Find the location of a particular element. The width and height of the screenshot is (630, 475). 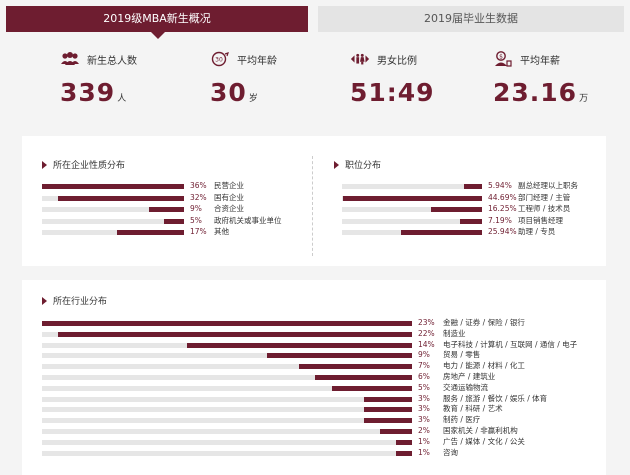

bar-category-label: 电子科技 / 计算机 / 互联网 / 通信 / 电子 is located at coordinates (510, 344).